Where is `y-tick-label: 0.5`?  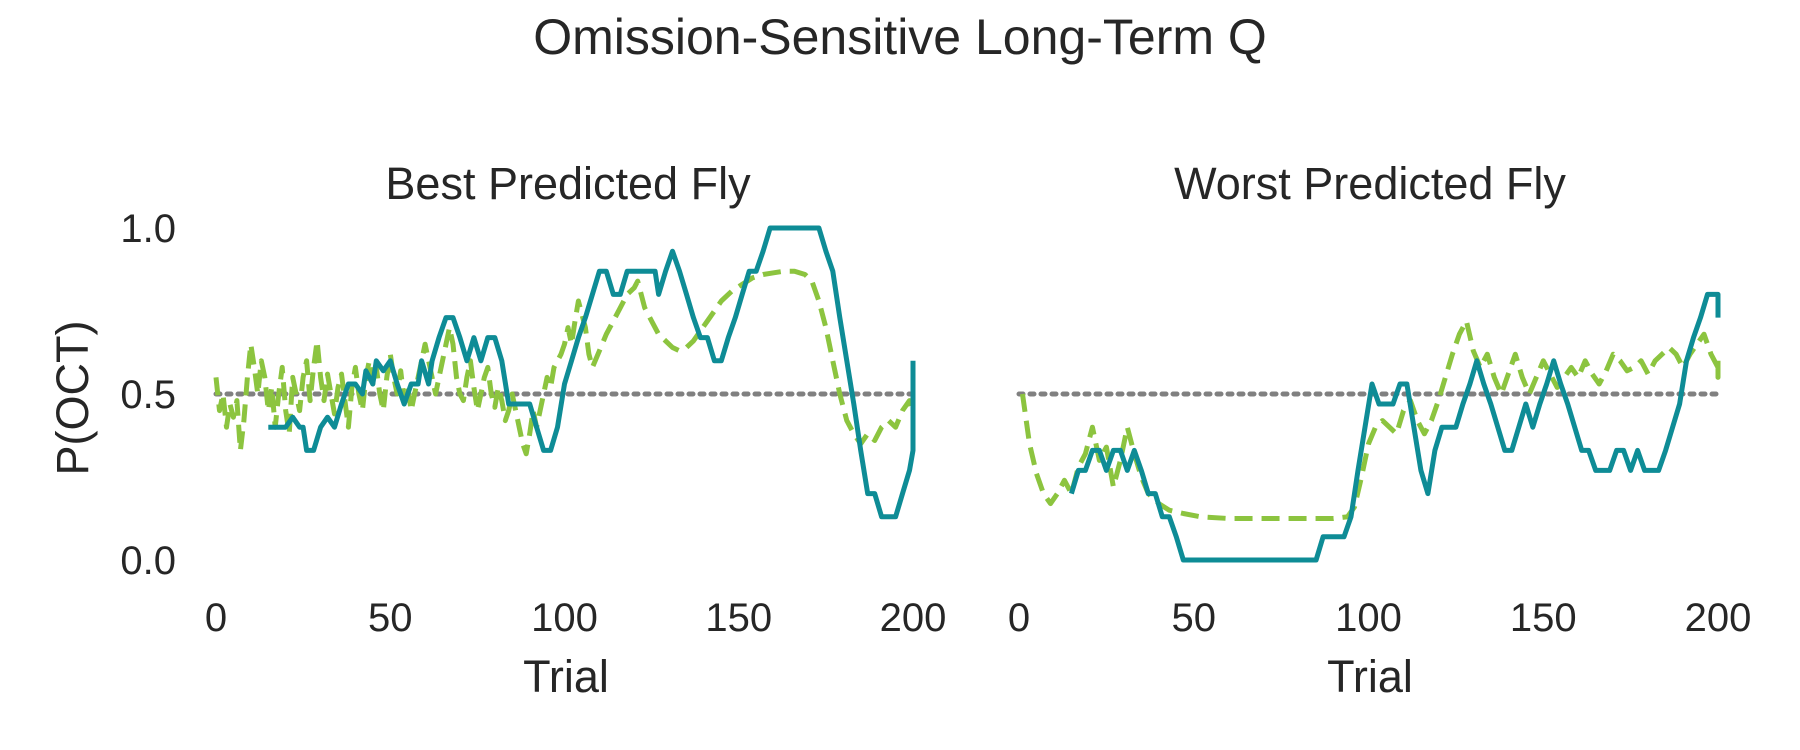
y-tick-label: 0.5 is located at coordinates (148, 395).